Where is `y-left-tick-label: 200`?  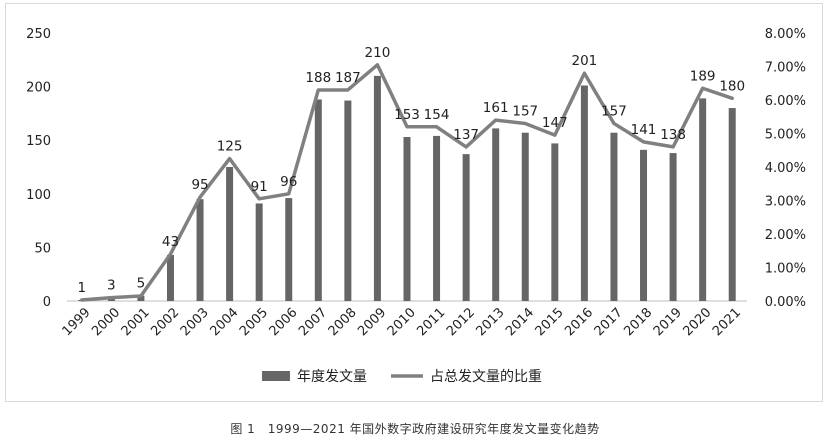 y-left-tick-label: 200 is located at coordinates (38, 88).